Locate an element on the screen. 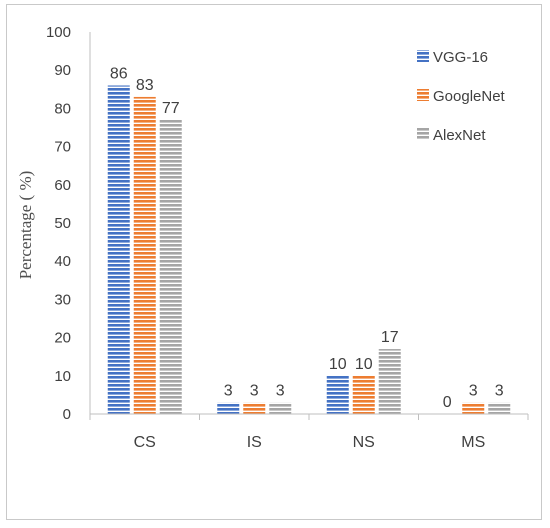 Image resolution: width=550 pixels, height=528 pixels. bar-vgg-16-ns is located at coordinates (337, 394).